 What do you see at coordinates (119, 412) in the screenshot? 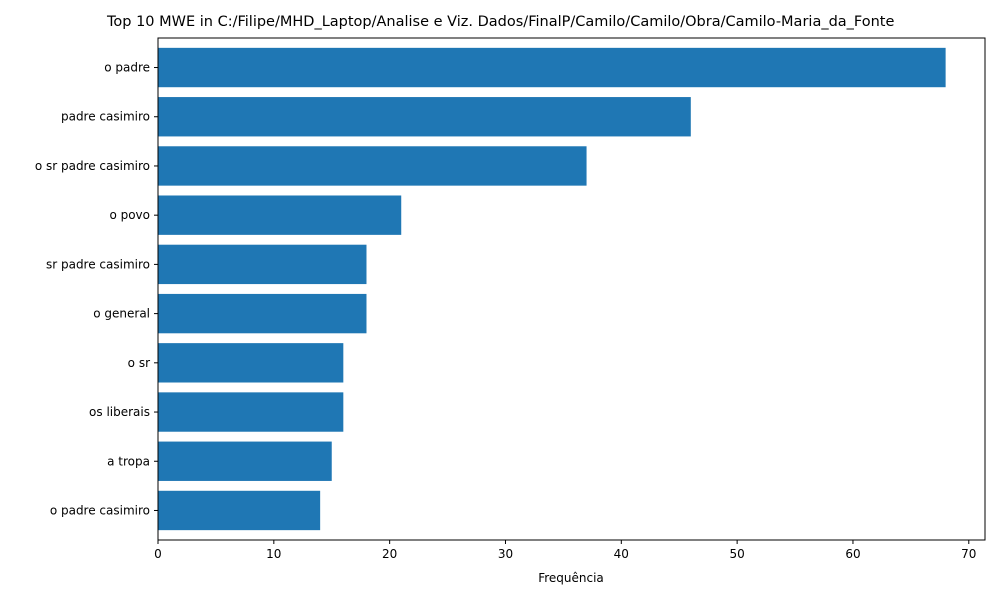
I see `y-tick-label: os liberais` at bounding box center [119, 412].